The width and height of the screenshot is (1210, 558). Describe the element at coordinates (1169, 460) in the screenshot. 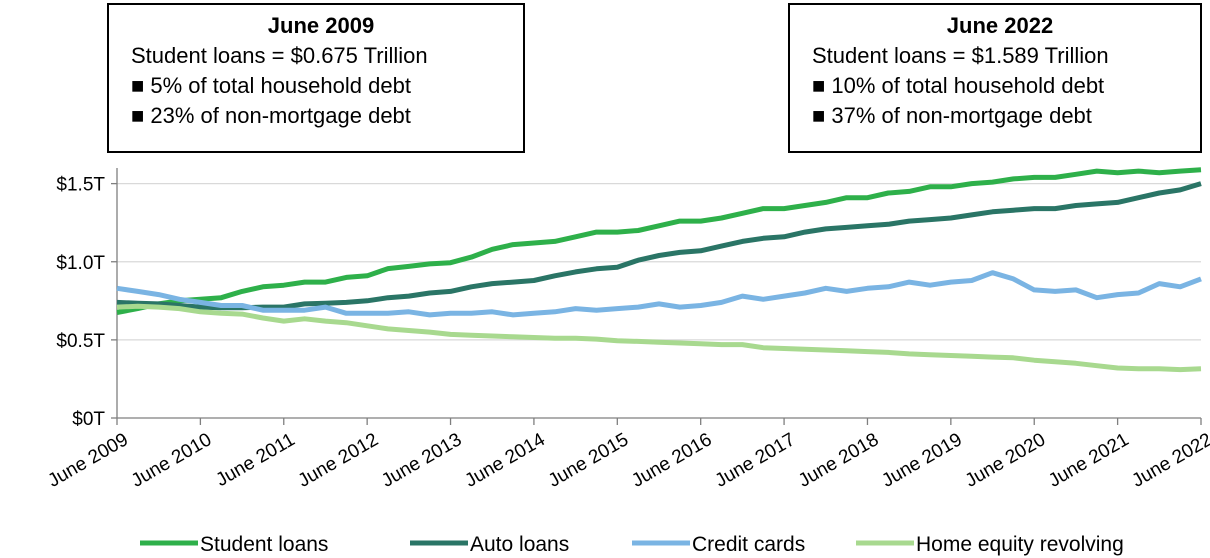

I see `x-tick-label: June 2022` at that location.